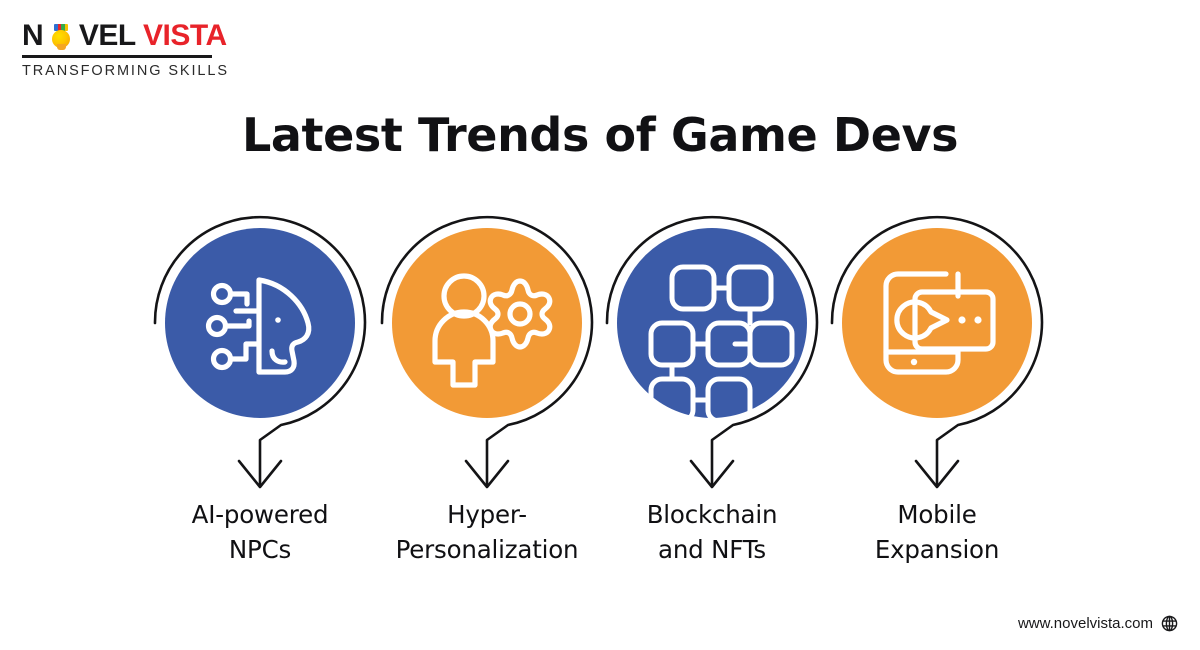  What do you see at coordinates (937, 532) in the screenshot?
I see `trend-caption-4: Mobile Expansion` at bounding box center [937, 532].